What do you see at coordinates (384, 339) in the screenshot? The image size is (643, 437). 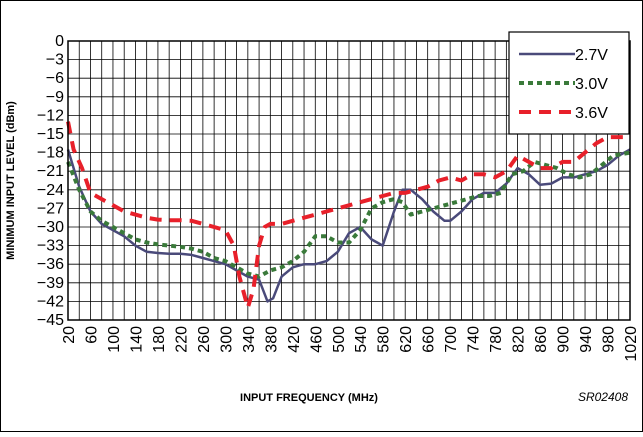 I see `x-tick-label: 580` at bounding box center [384, 339].